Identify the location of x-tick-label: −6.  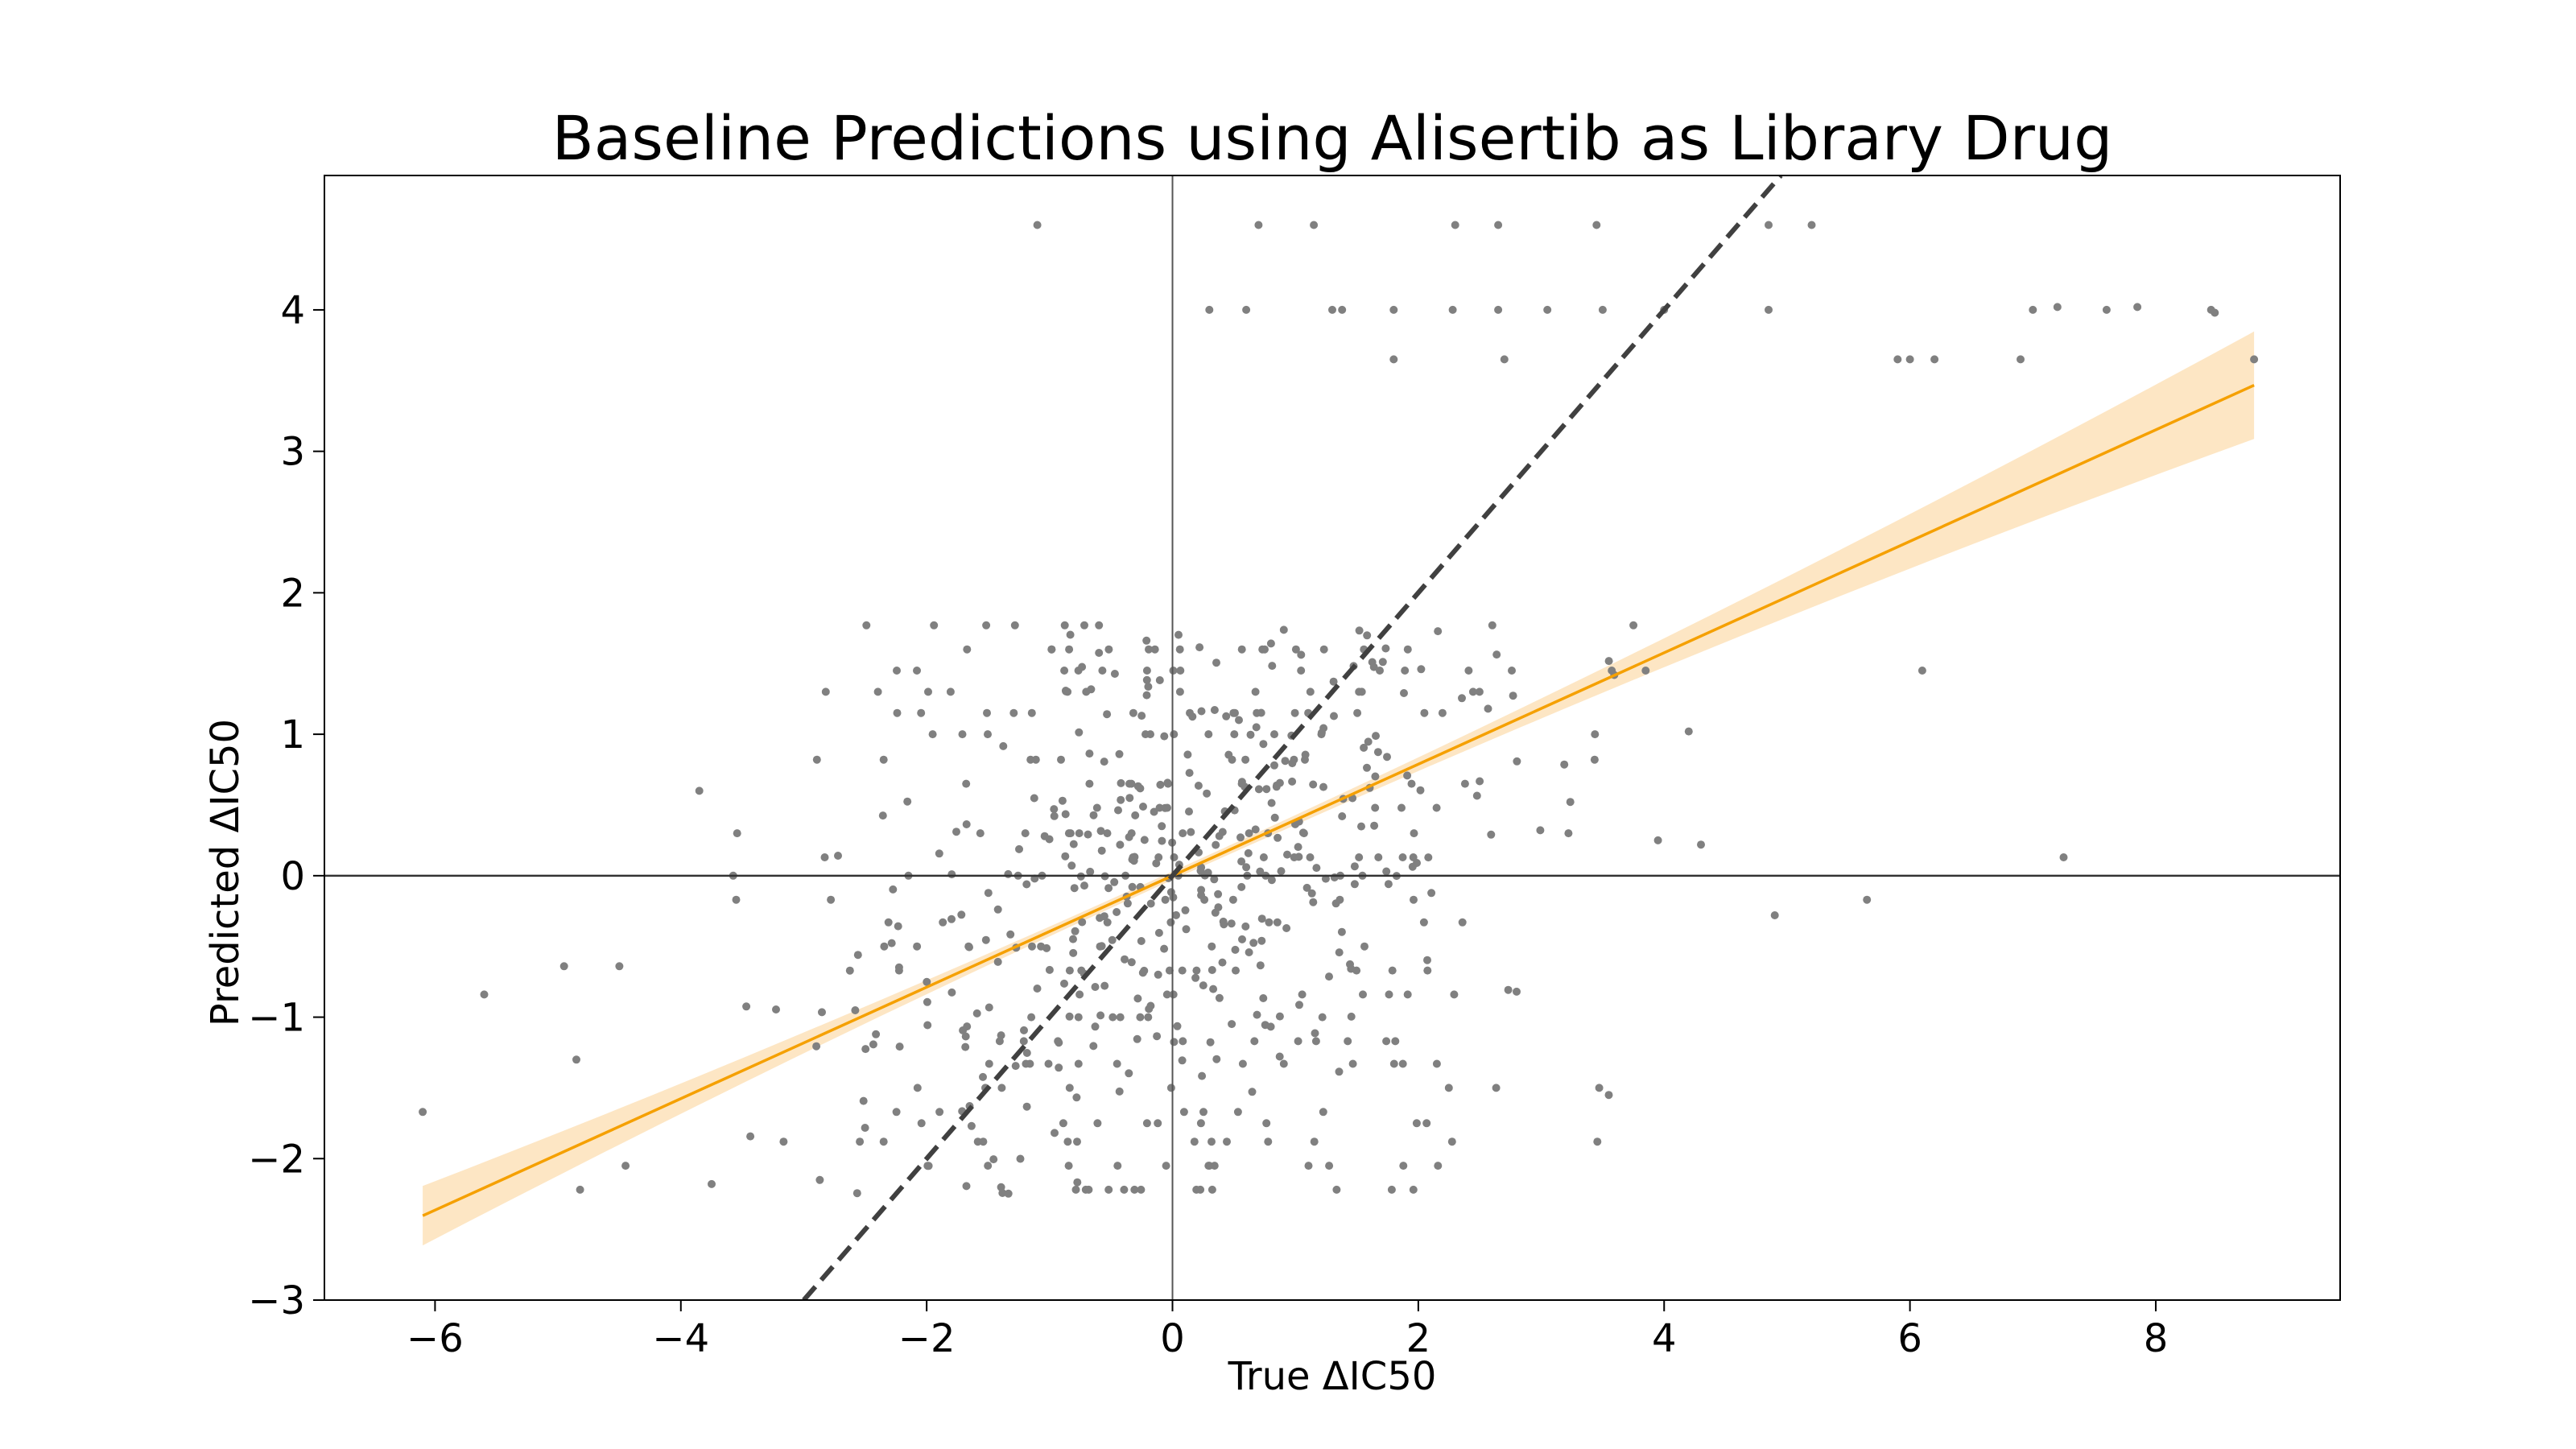
(435, 1338).